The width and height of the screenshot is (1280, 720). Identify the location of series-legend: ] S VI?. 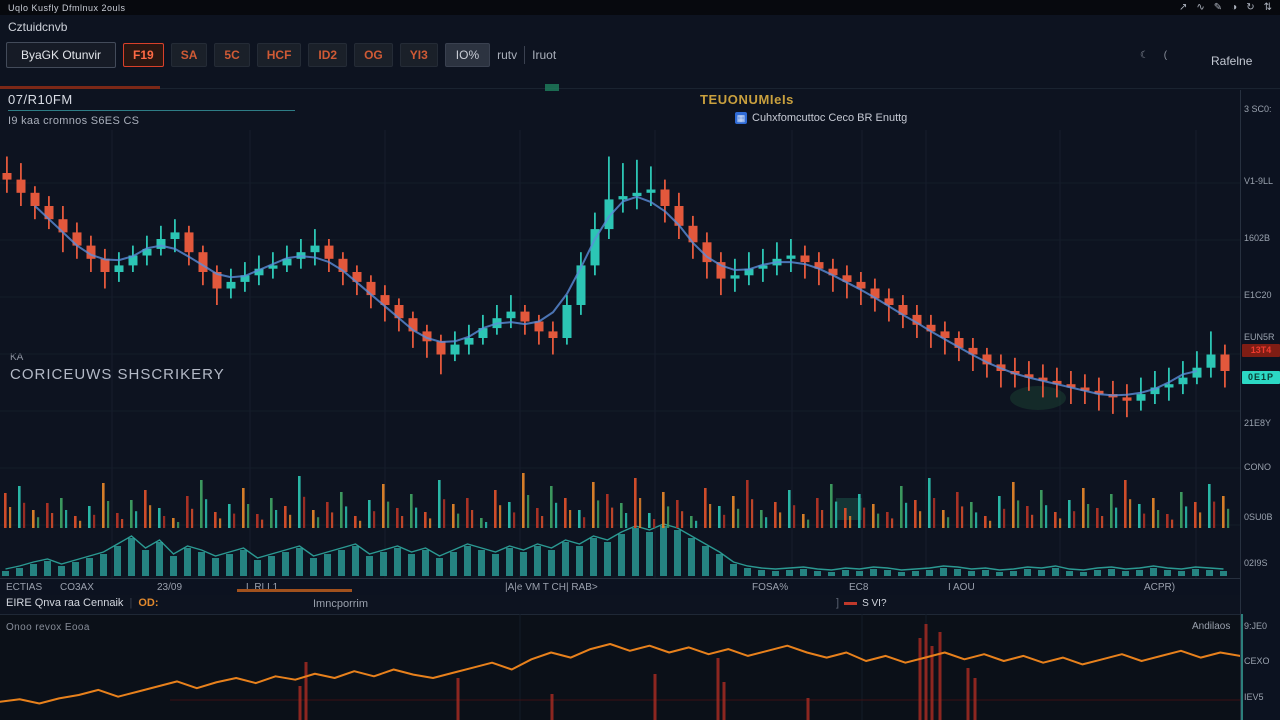
(861, 603).